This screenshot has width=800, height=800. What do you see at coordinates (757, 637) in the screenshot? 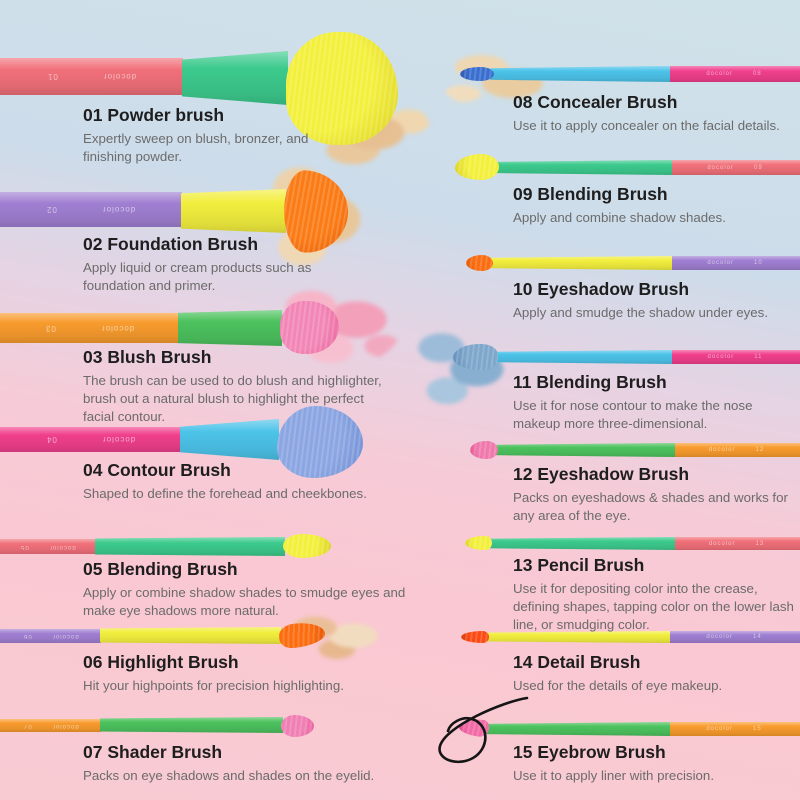
I see `handle-number-label: 14` at bounding box center [757, 637].